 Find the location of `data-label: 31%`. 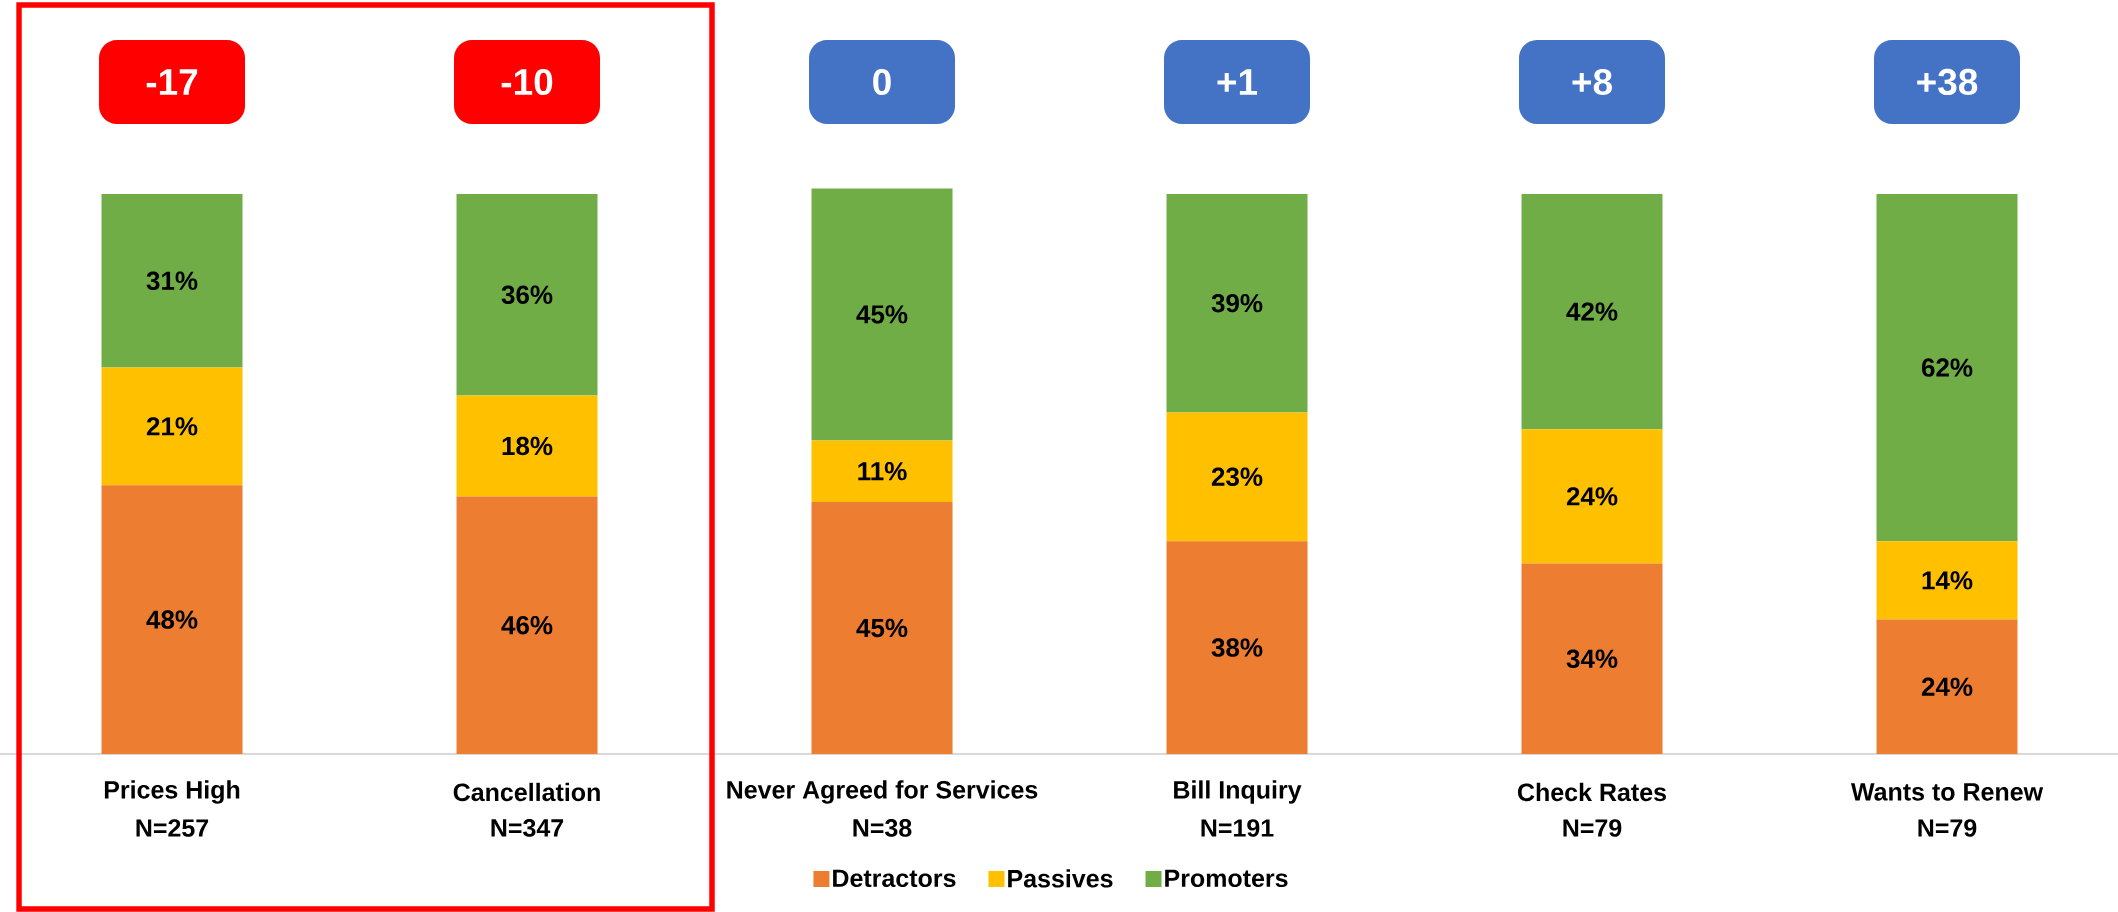

data-label: 31% is located at coordinates (172, 281).